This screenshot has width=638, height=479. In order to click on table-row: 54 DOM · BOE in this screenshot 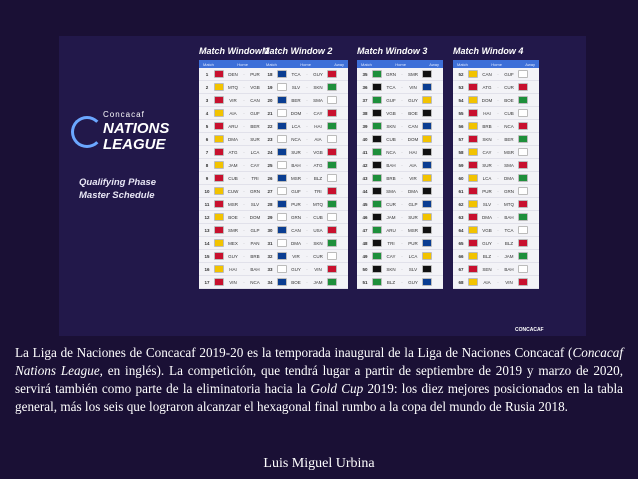, I will do `click(496, 100)`.